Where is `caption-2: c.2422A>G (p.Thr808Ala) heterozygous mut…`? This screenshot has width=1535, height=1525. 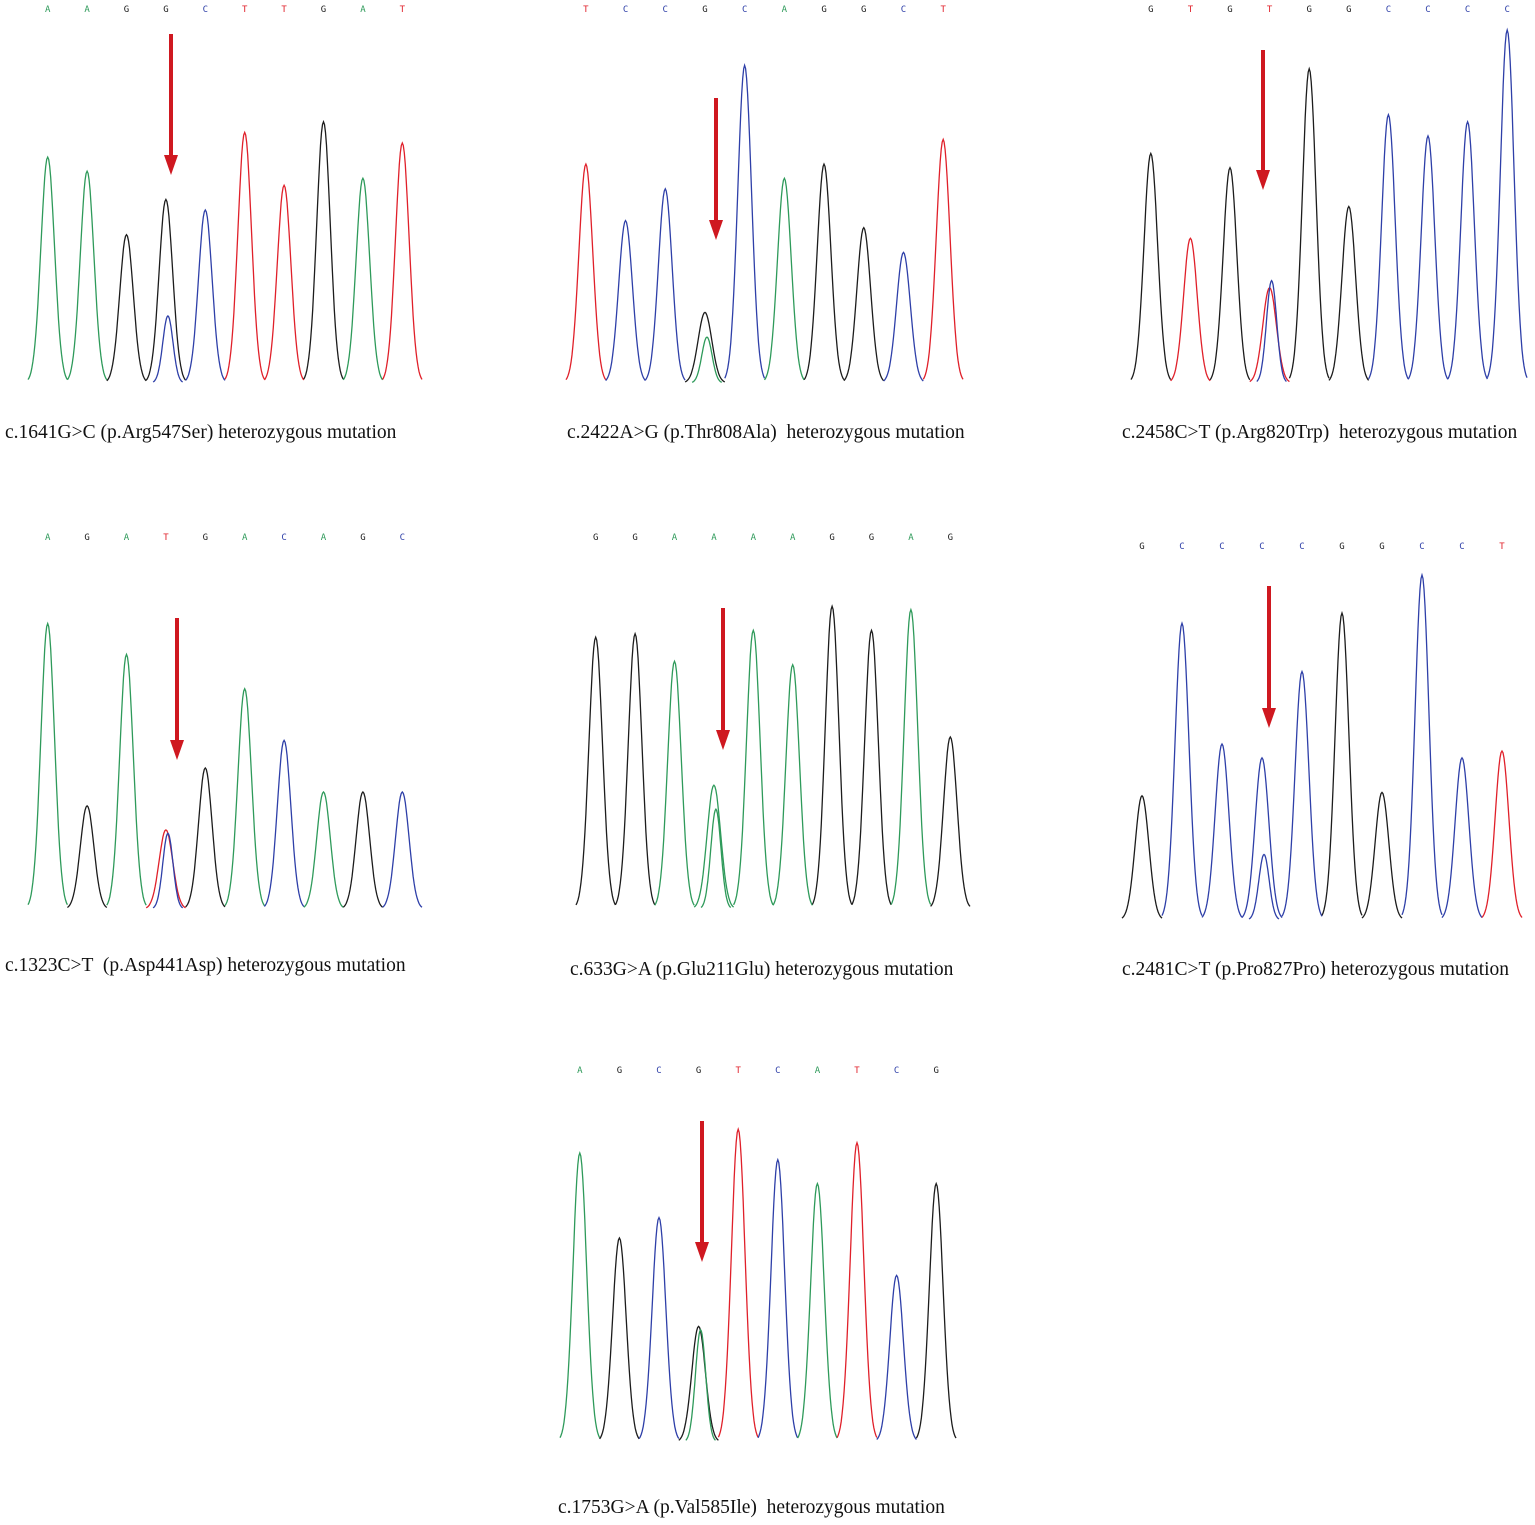
caption-2: c.2422A>G (p.Thr808Ala) heterozygous mut… is located at coordinates (766, 432).